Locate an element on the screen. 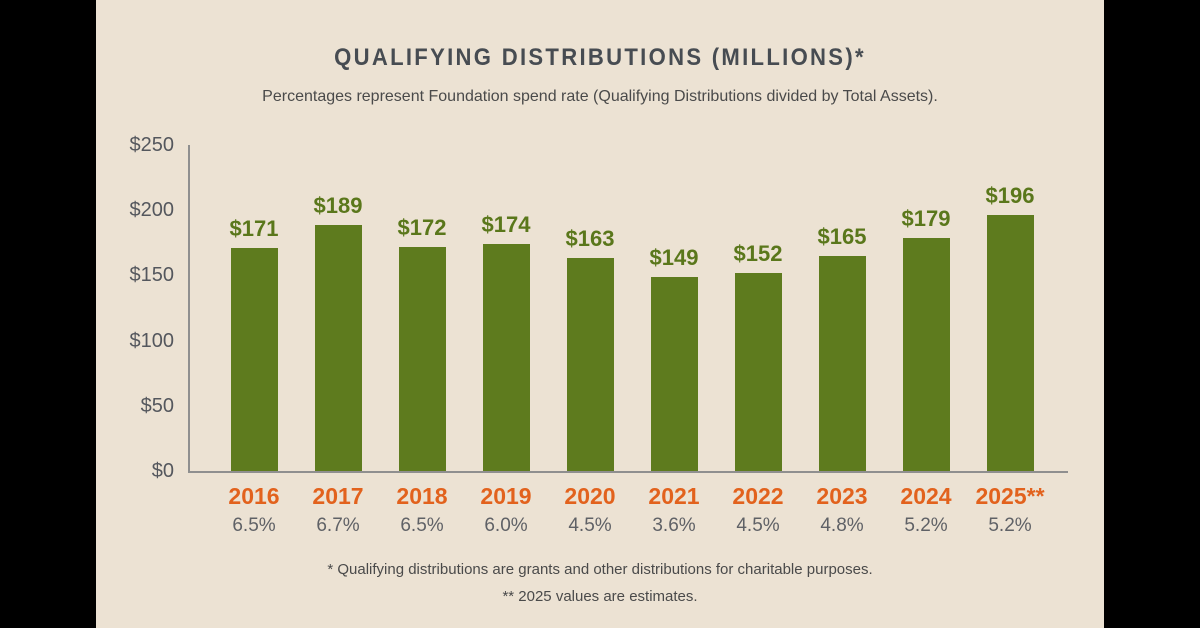 The image size is (1200, 628). x-axis-year-label: 2024 is located at coordinates (926, 496).